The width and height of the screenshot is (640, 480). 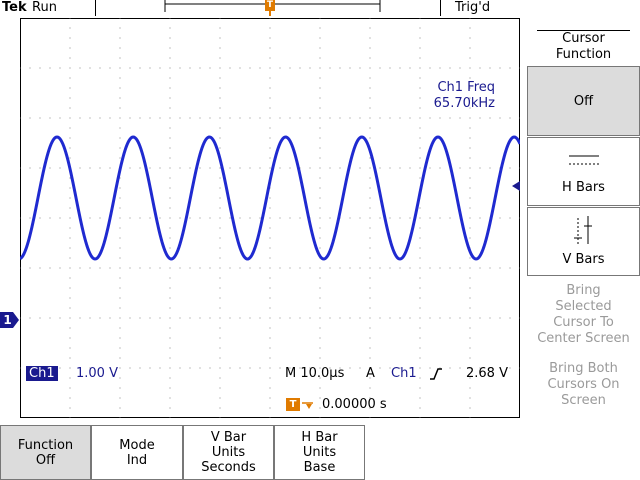 What do you see at coordinates (583, 187) in the screenshot?
I see `h-bars-label: H Bars` at bounding box center [583, 187].